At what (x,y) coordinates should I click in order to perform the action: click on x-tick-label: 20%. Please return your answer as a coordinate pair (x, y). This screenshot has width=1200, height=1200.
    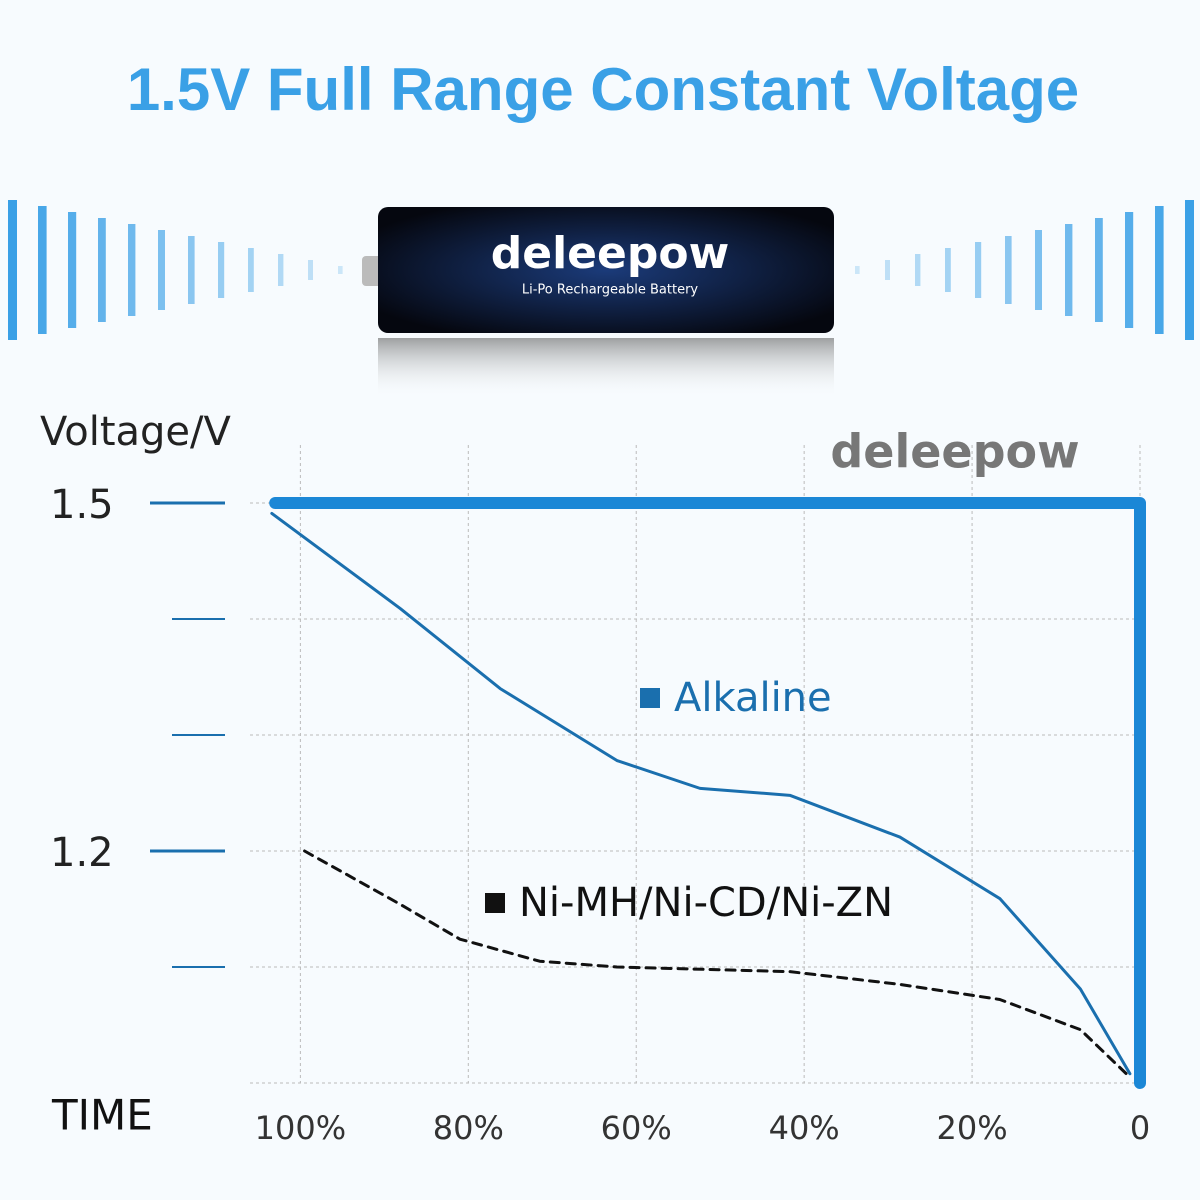
    Looking at the image, I should click on (972, 1128).